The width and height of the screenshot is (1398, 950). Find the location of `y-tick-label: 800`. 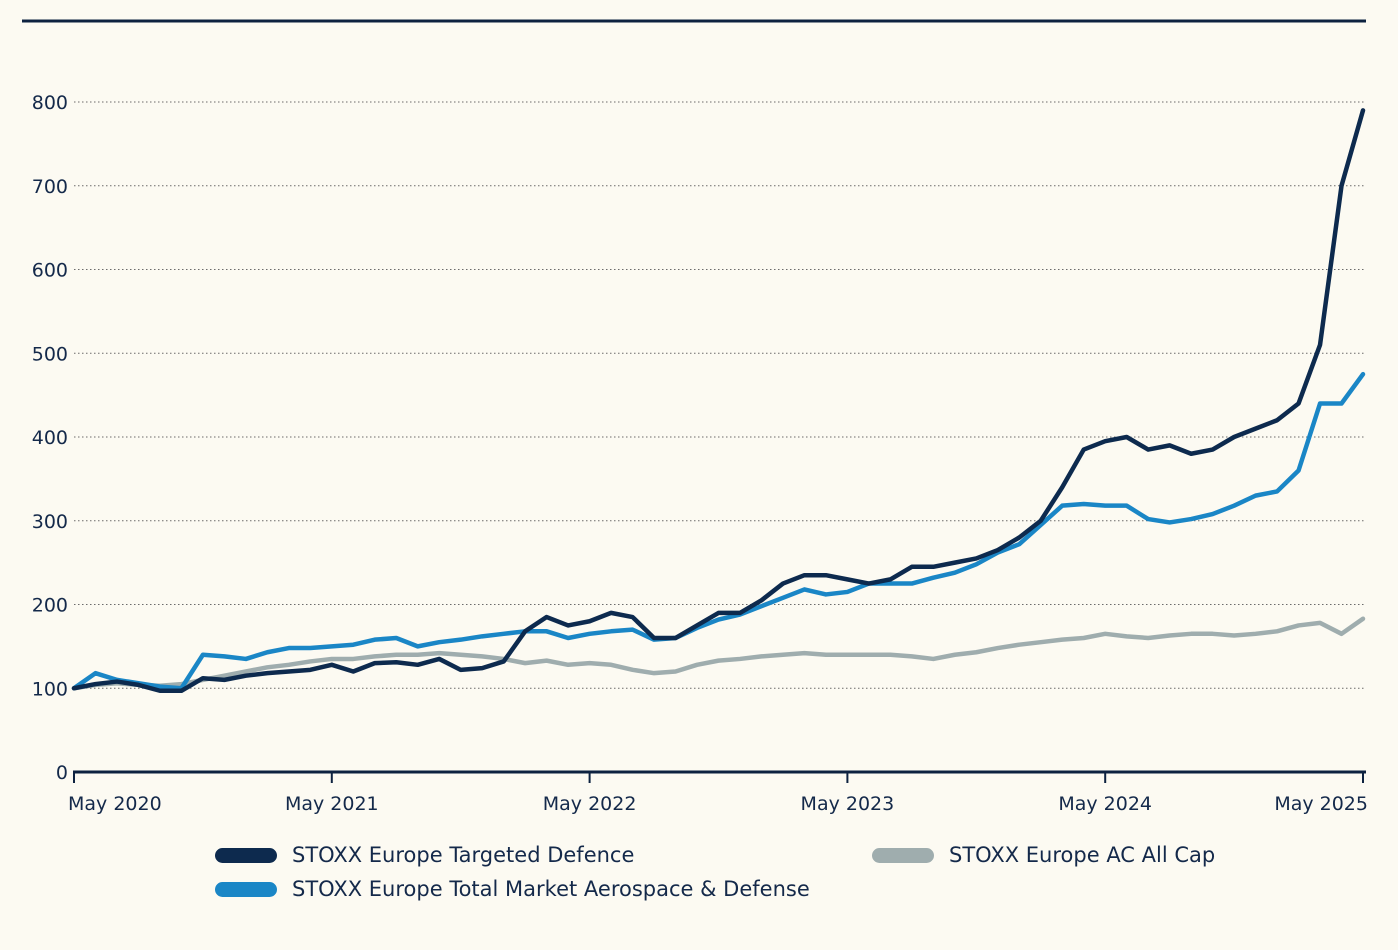

y-tick-label: 800 is located at coordinates (50, 103).